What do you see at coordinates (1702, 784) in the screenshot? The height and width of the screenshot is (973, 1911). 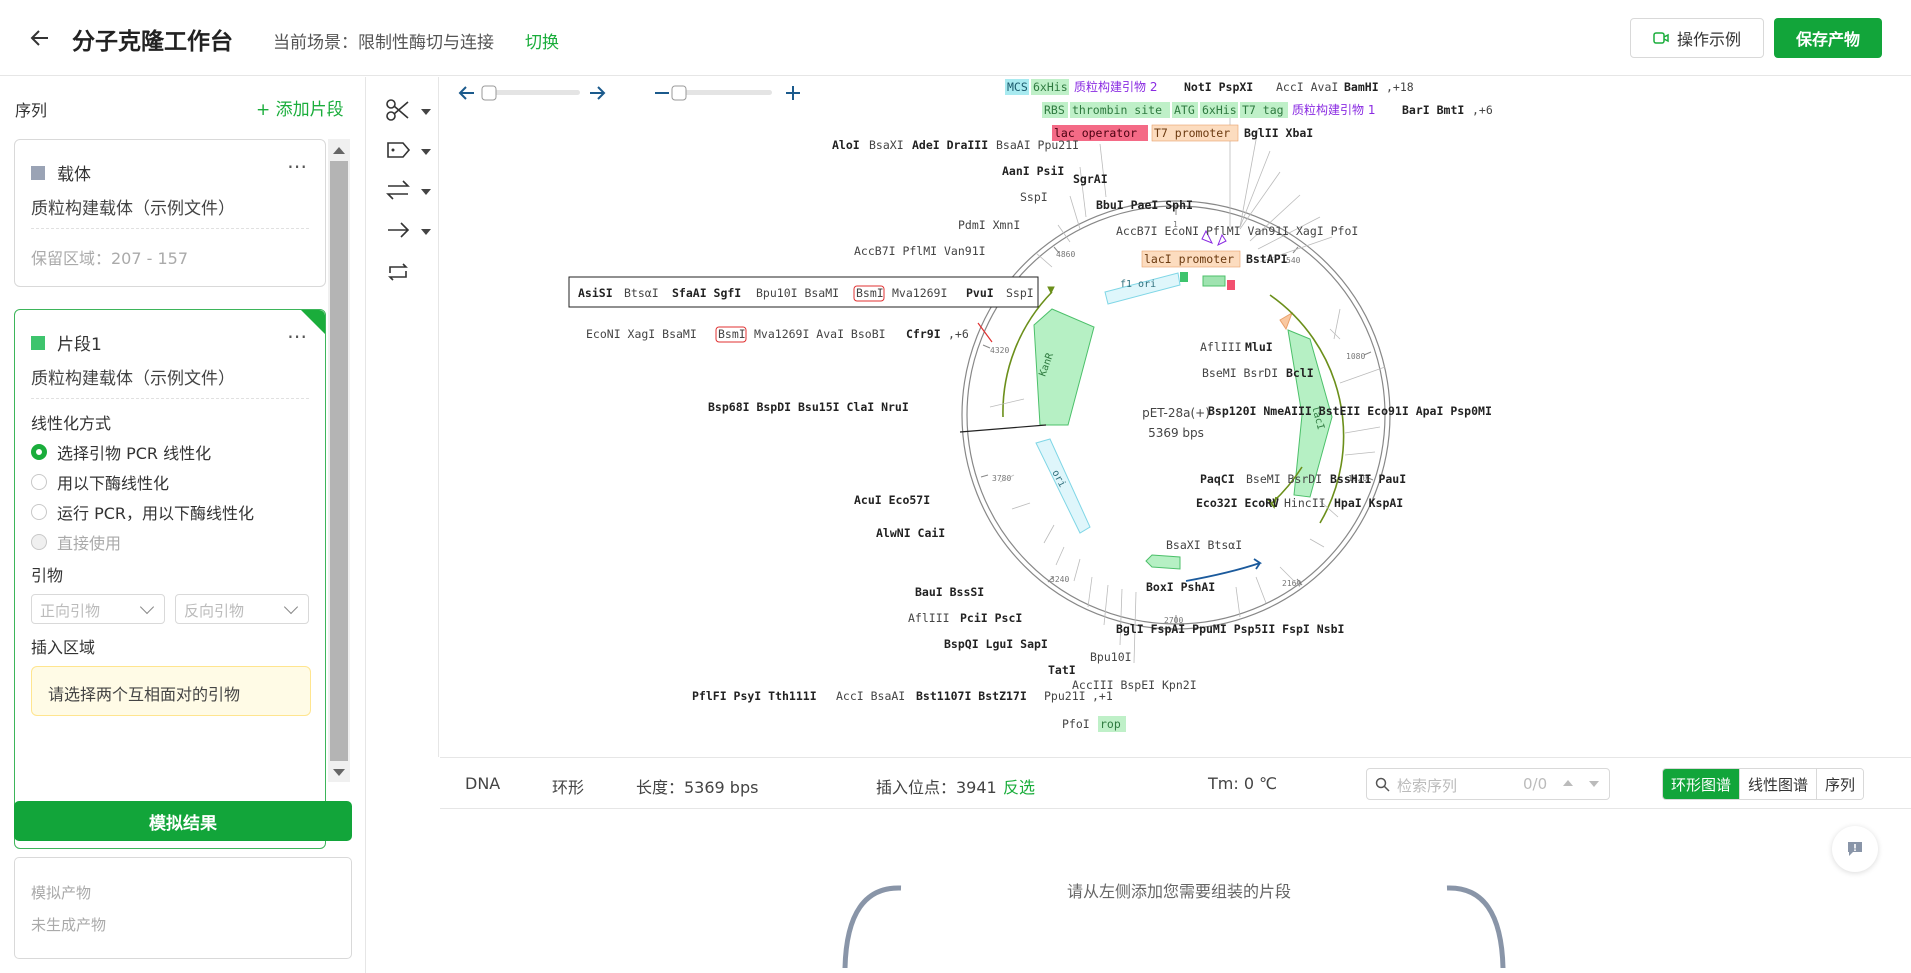 I see `tab-circular-map: 环形图谱` at bounding box center [1702, 784].